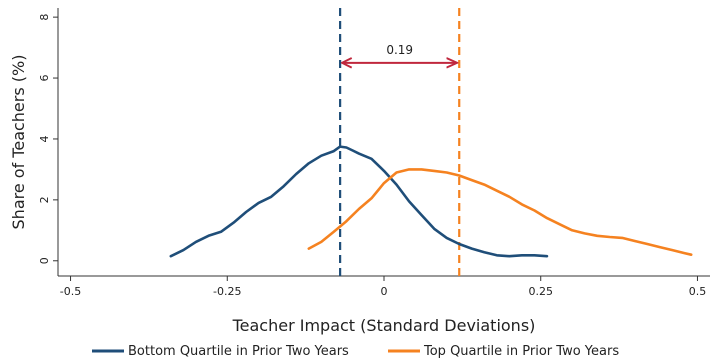 The height and width of the screenshot is (360, 720). I want to click on x-axis-ticks: -0.5 -0.25 0 0.25 0.5, so click(383, 287).